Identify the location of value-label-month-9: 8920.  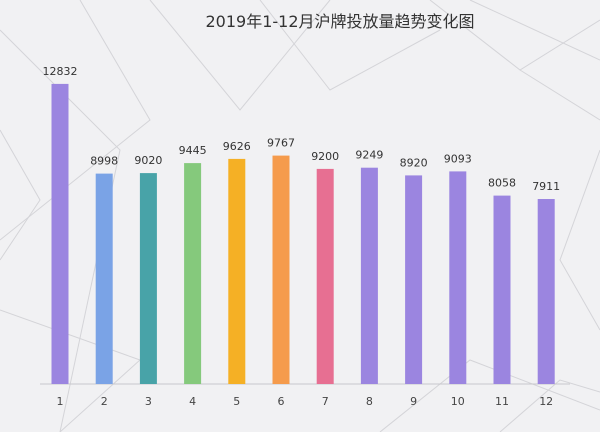
(414, 162).